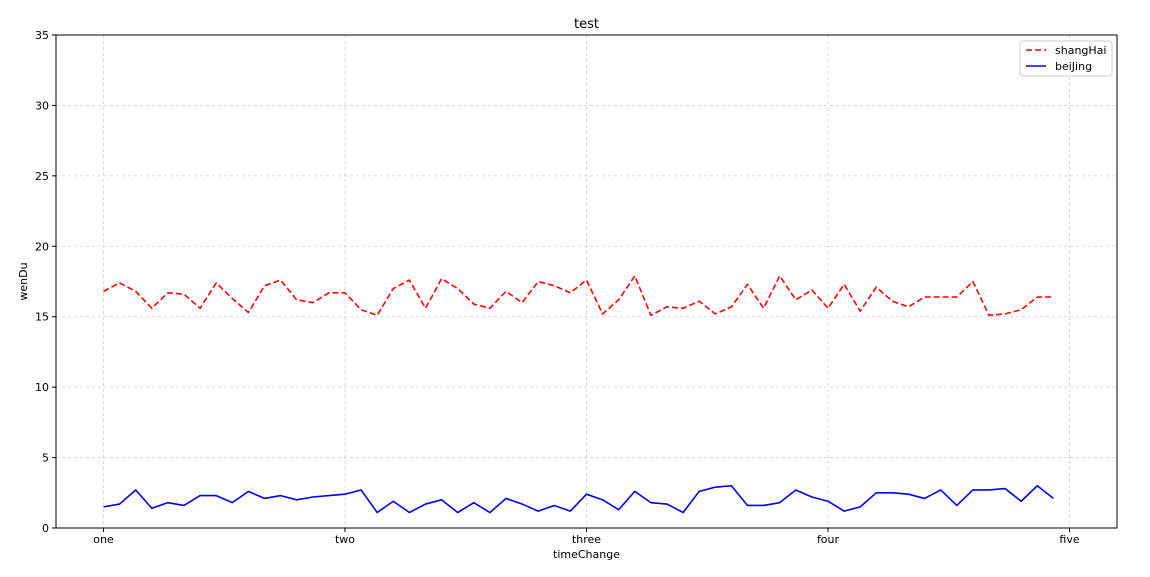 The width and height of the screenshot is (1150, 577). I want to click on y-tick-label: 0, so click(45, 528).